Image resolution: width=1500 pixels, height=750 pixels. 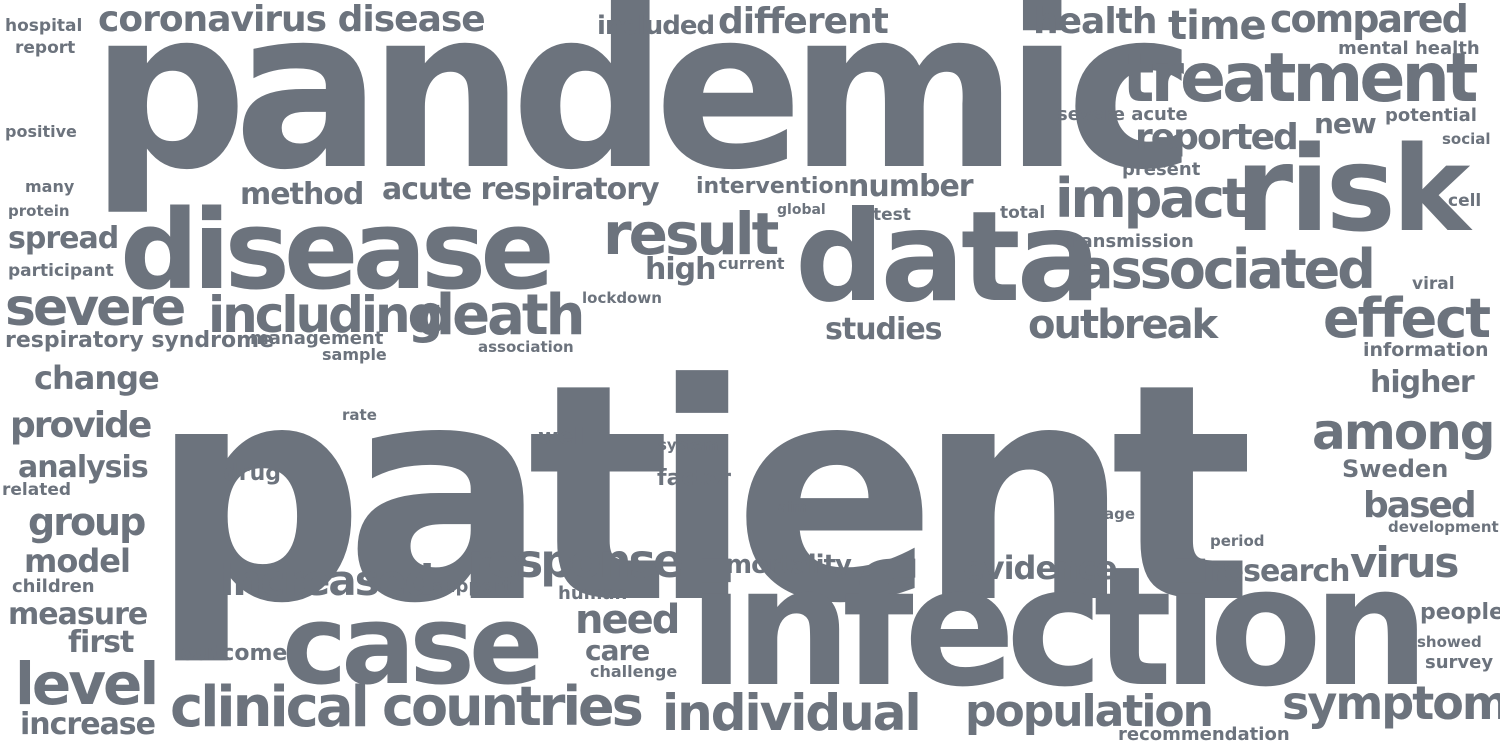 I want to click on word-sample: sample, so click(x=354, y=354).